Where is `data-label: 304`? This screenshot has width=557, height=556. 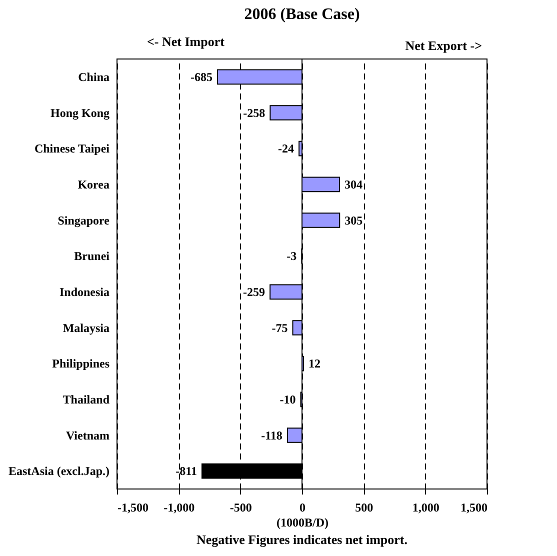
data-label: 304 is located at coordinates (353, 184).